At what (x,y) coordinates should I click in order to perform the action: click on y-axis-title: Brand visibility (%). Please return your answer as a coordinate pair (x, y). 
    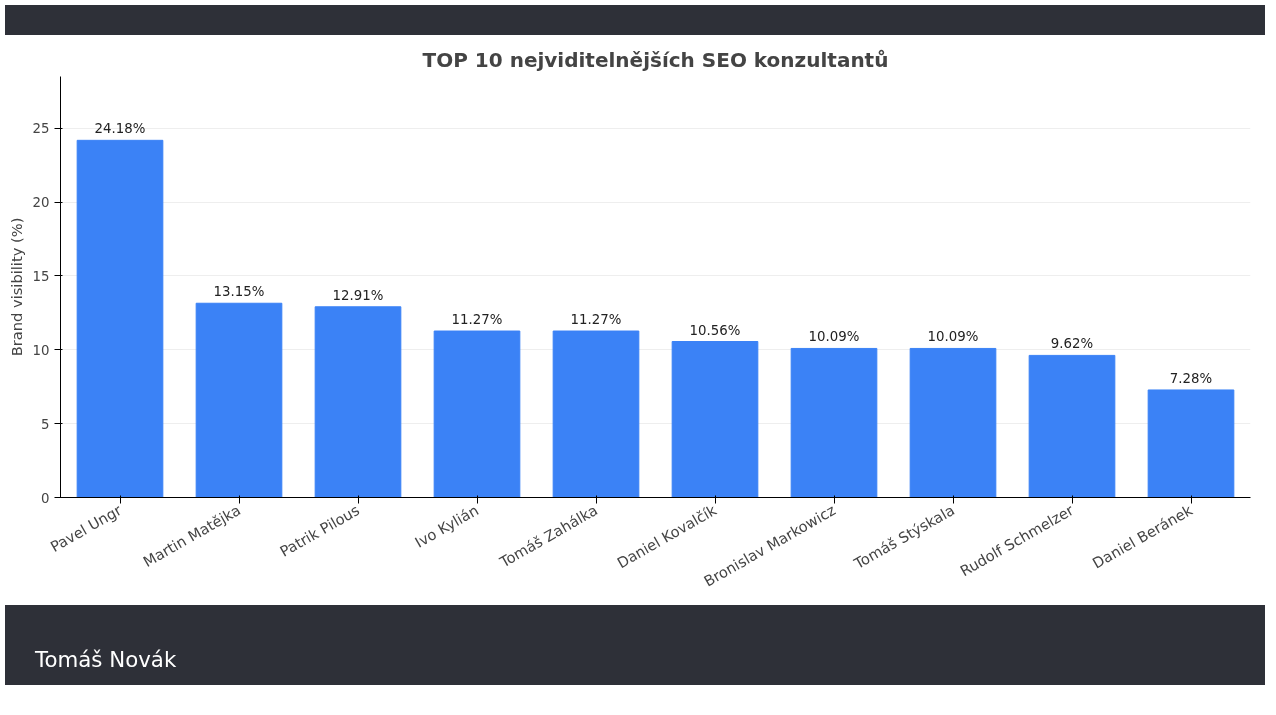
    Looking at the image, I should click on (16, 287).